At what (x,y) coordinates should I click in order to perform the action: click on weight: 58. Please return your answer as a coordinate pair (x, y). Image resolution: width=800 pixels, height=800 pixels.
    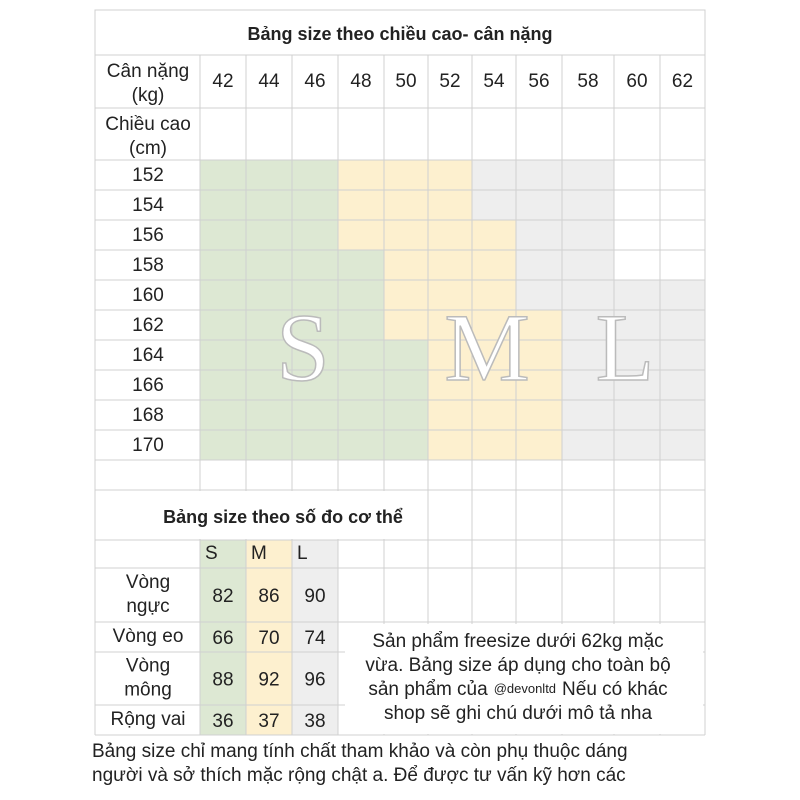
    Looking at the image, I should click on (587, 81).